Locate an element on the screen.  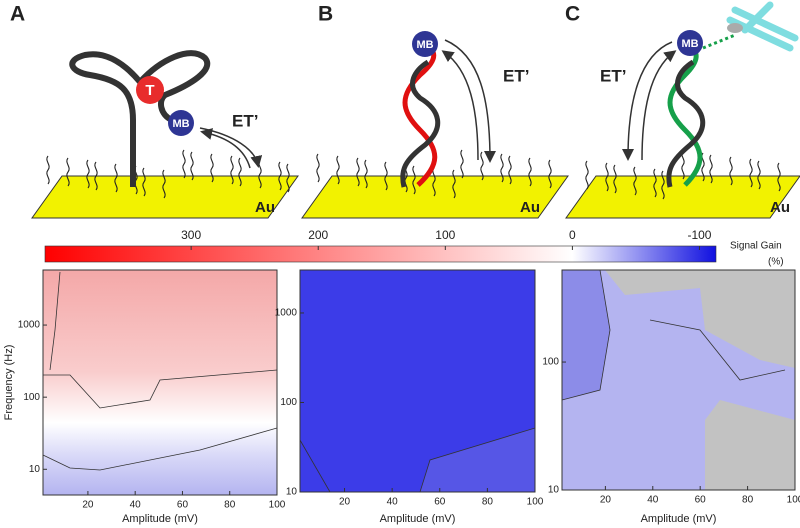
colorbar-tick-label: 200 is located at coordinates (318, 235).